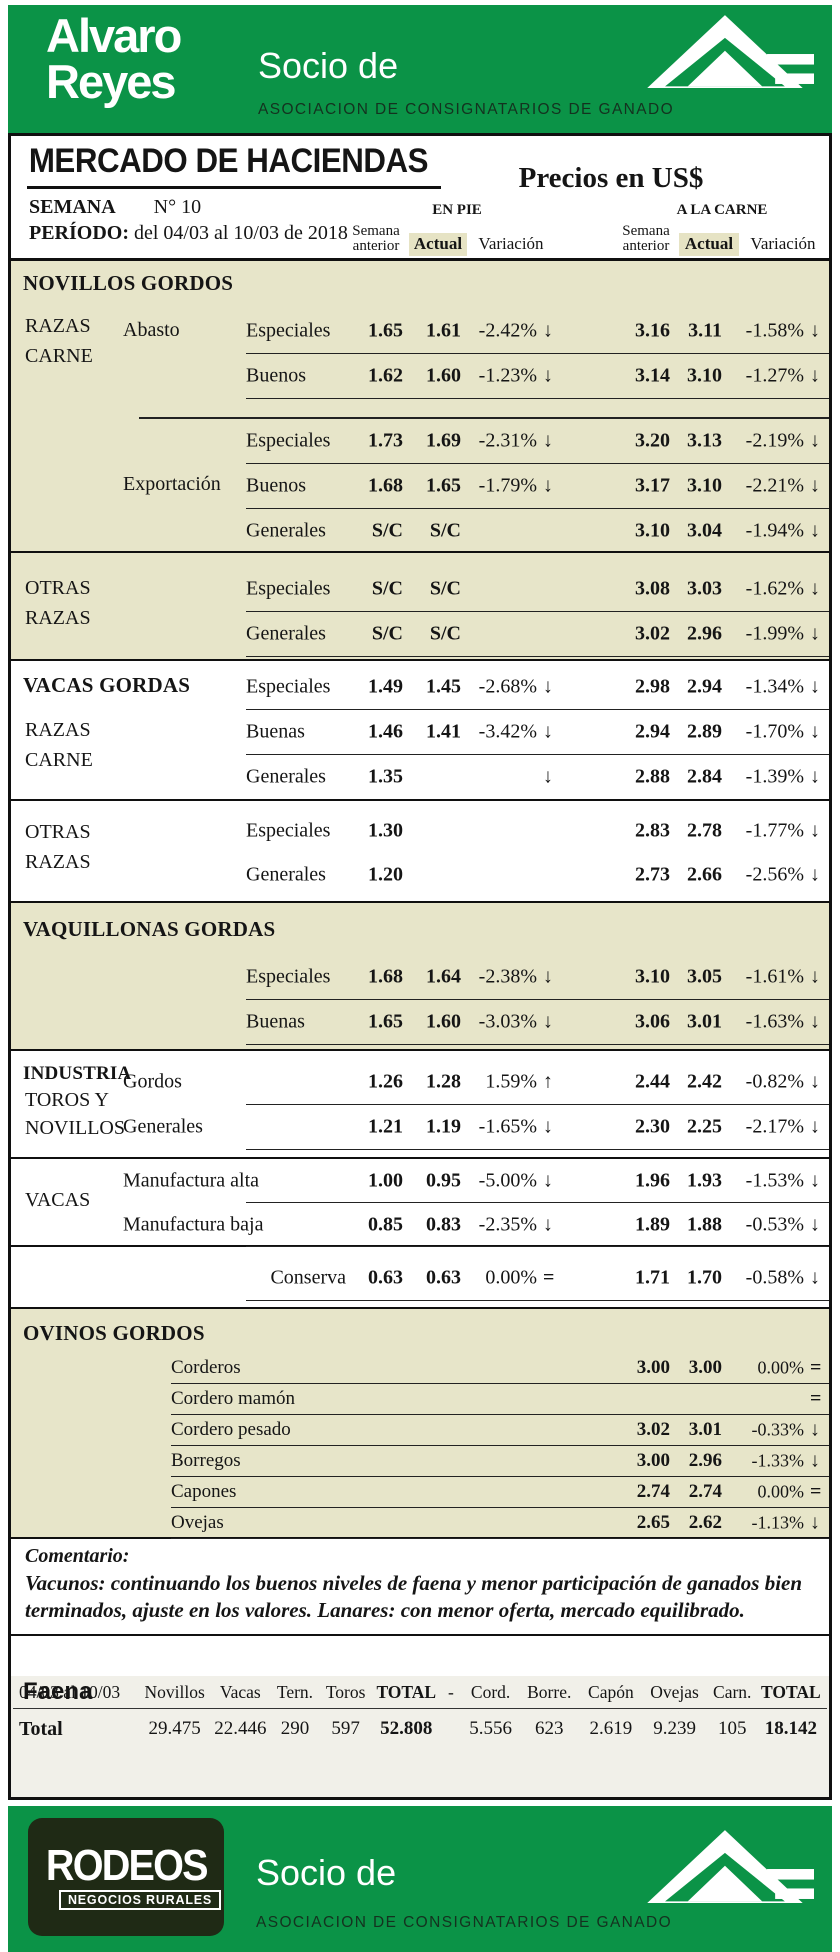  I want to click on faena-col-header: -, so click(451, 1691).